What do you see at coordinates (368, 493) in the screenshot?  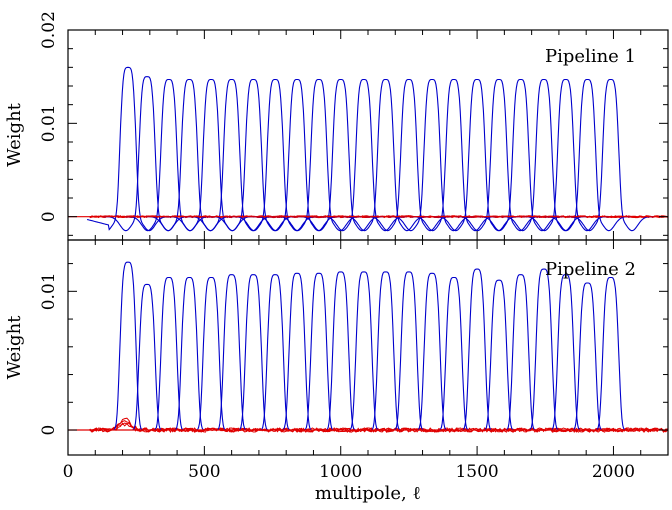 I see `x-axis-label: multipole, ℓ` at bounding box center [368, 493].